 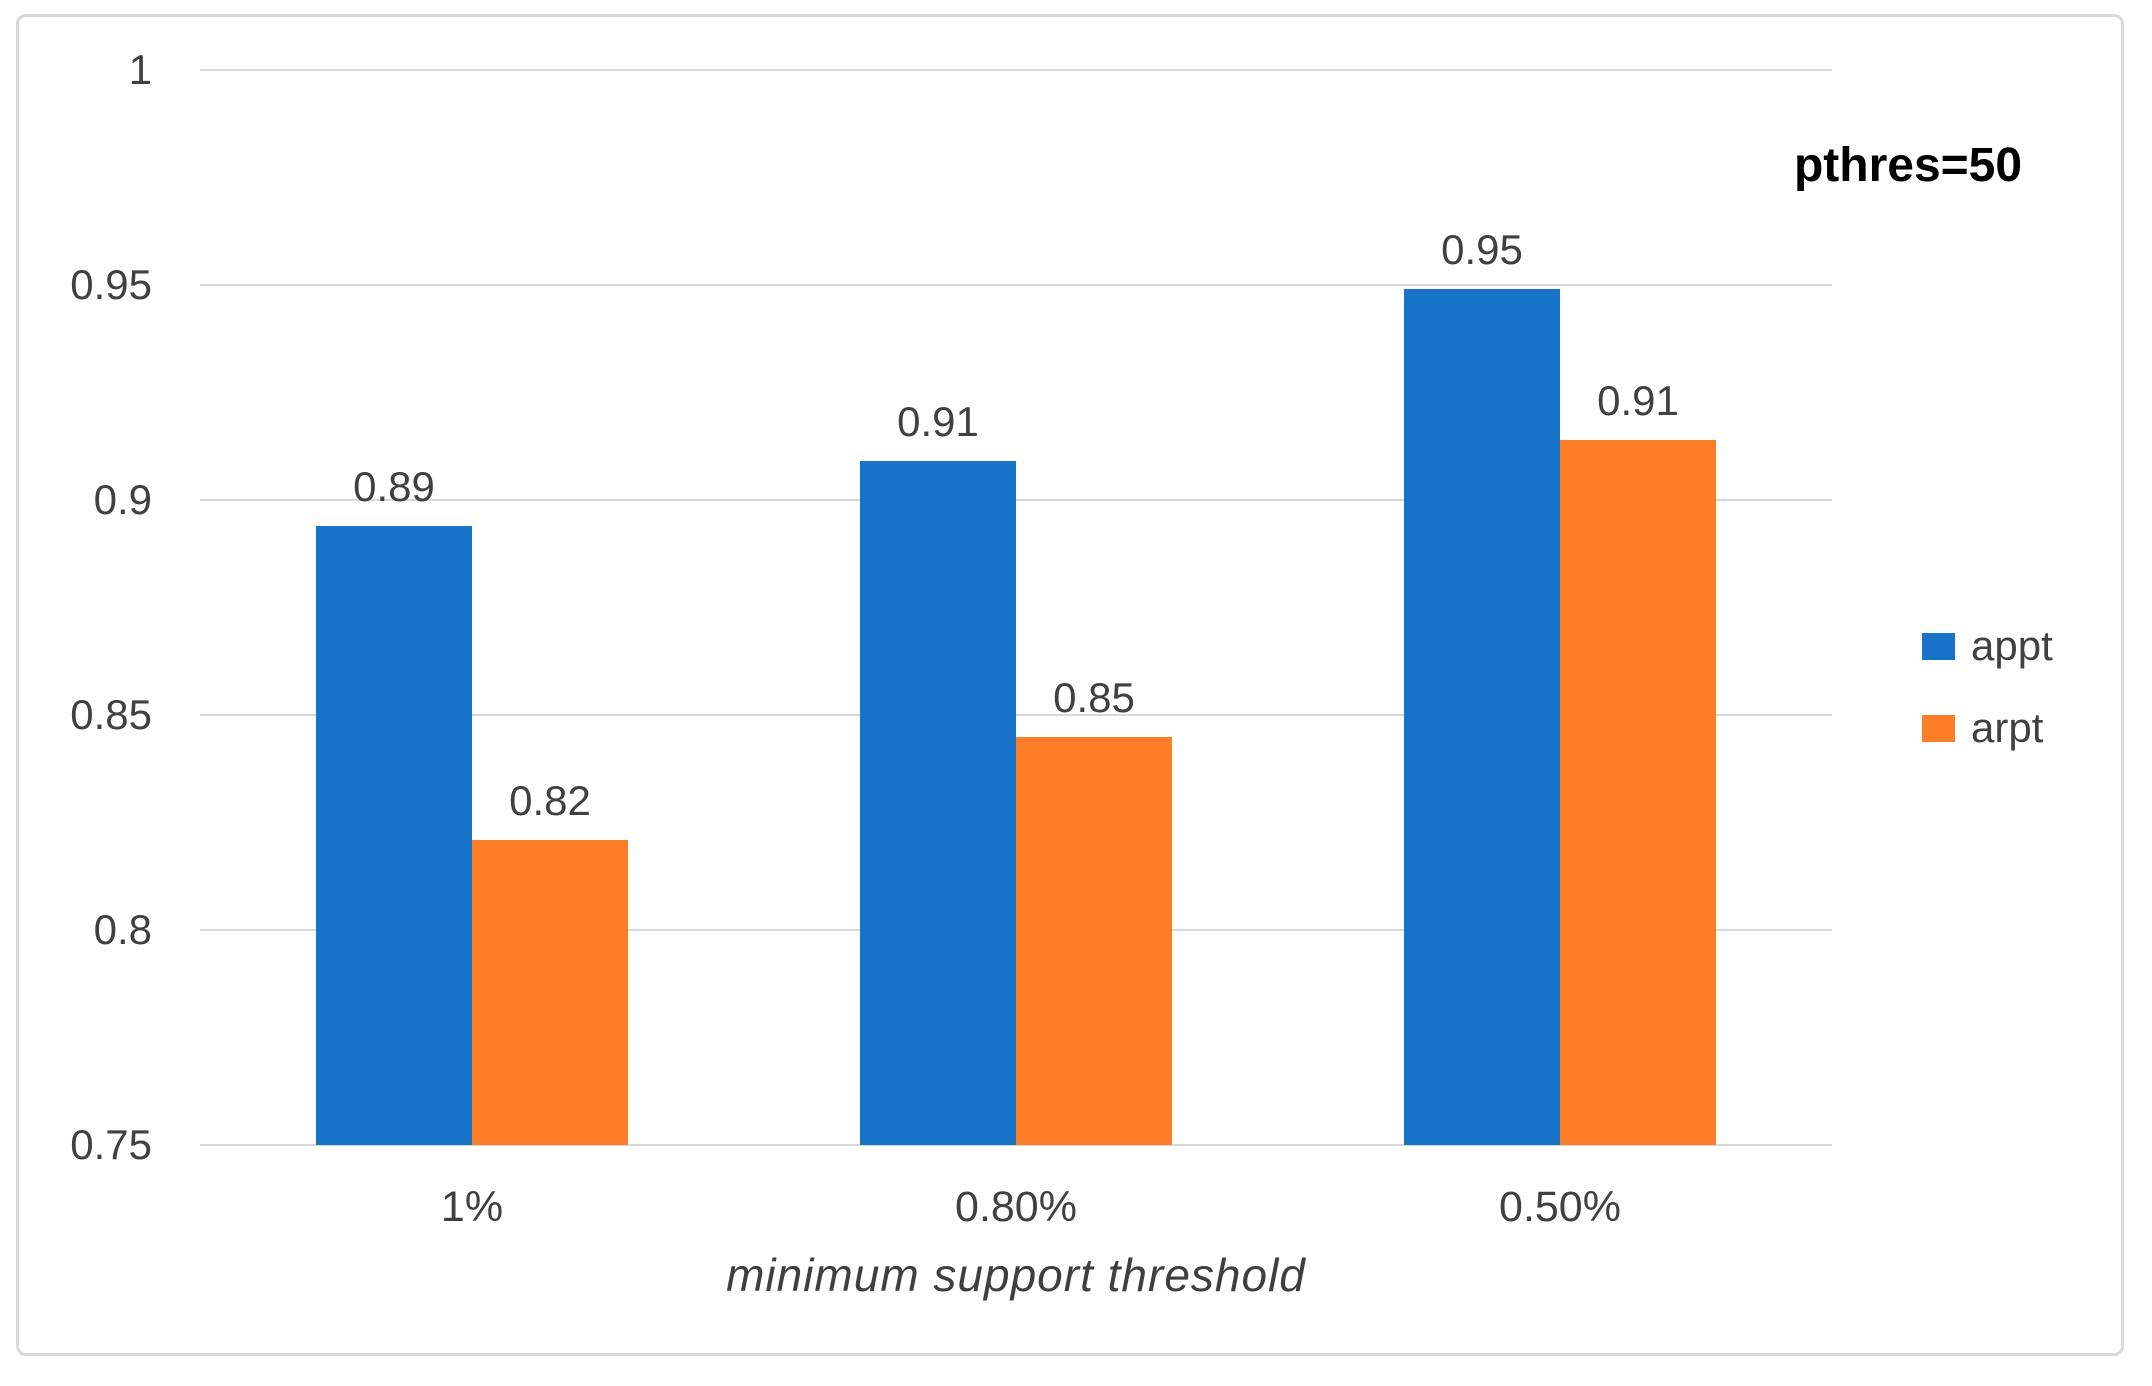 I want to click on x-tick-label: 0.50%, so click(x=1560, y=1207).